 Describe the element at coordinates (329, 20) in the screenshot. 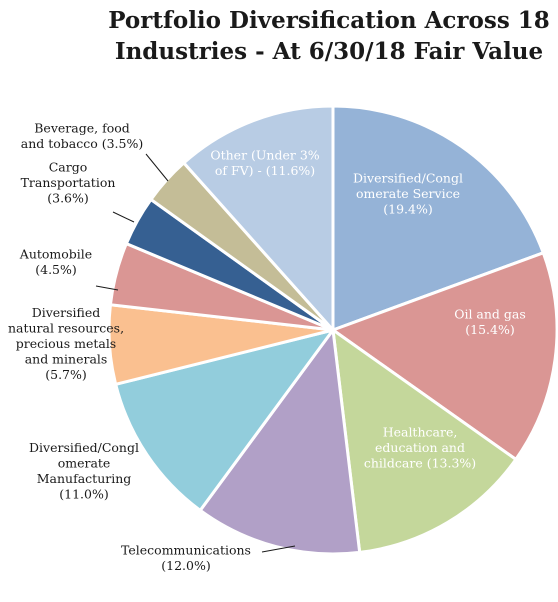

I see `chart-title-line-1: Portfolio Diversification Across 18` at that location.